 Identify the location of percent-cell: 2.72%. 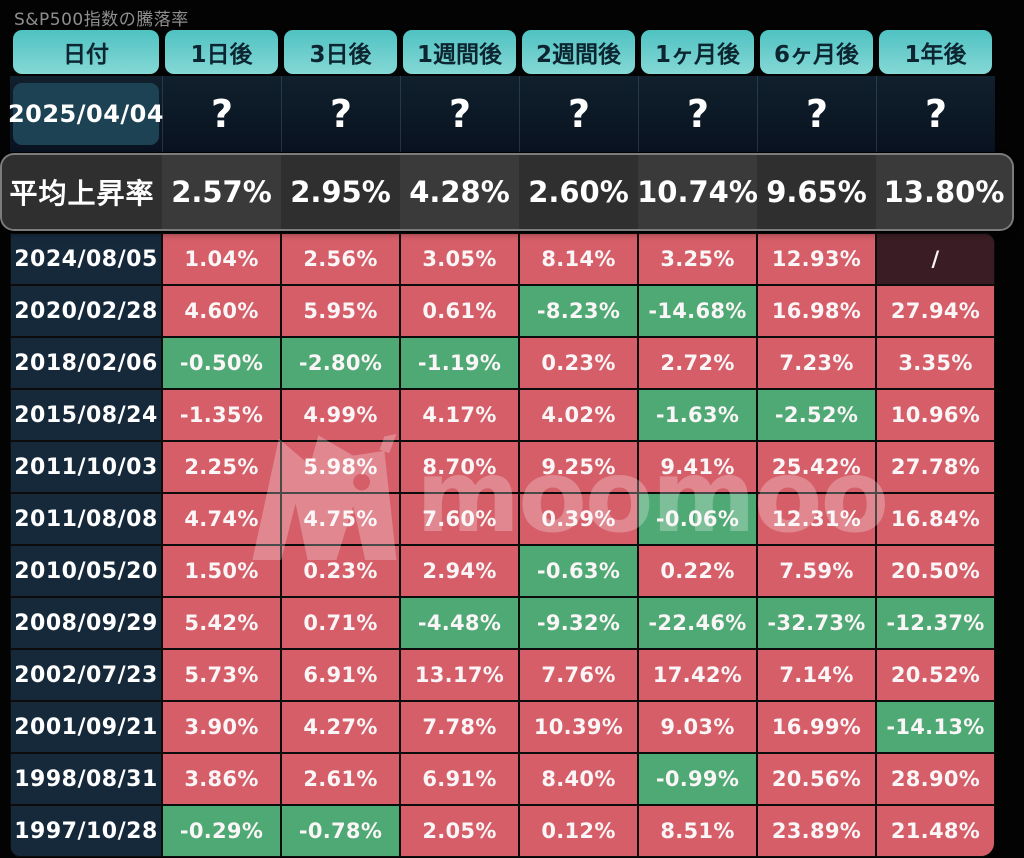
(697, 363).